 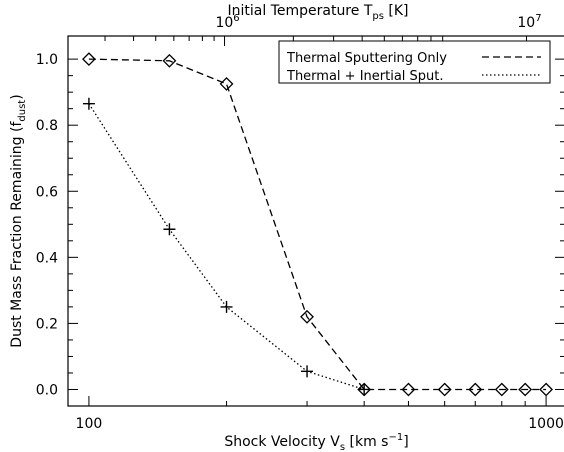 I want to click on legend-label: Thermal + Inertial Sput., so click(x=365, y=76).